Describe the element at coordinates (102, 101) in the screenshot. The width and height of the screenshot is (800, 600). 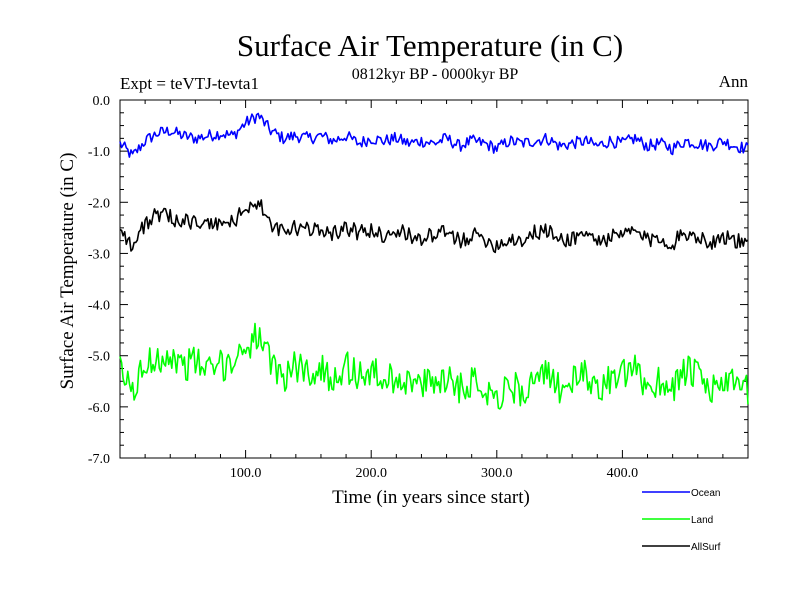
I see `y-tick-label: 0.0` at that location.